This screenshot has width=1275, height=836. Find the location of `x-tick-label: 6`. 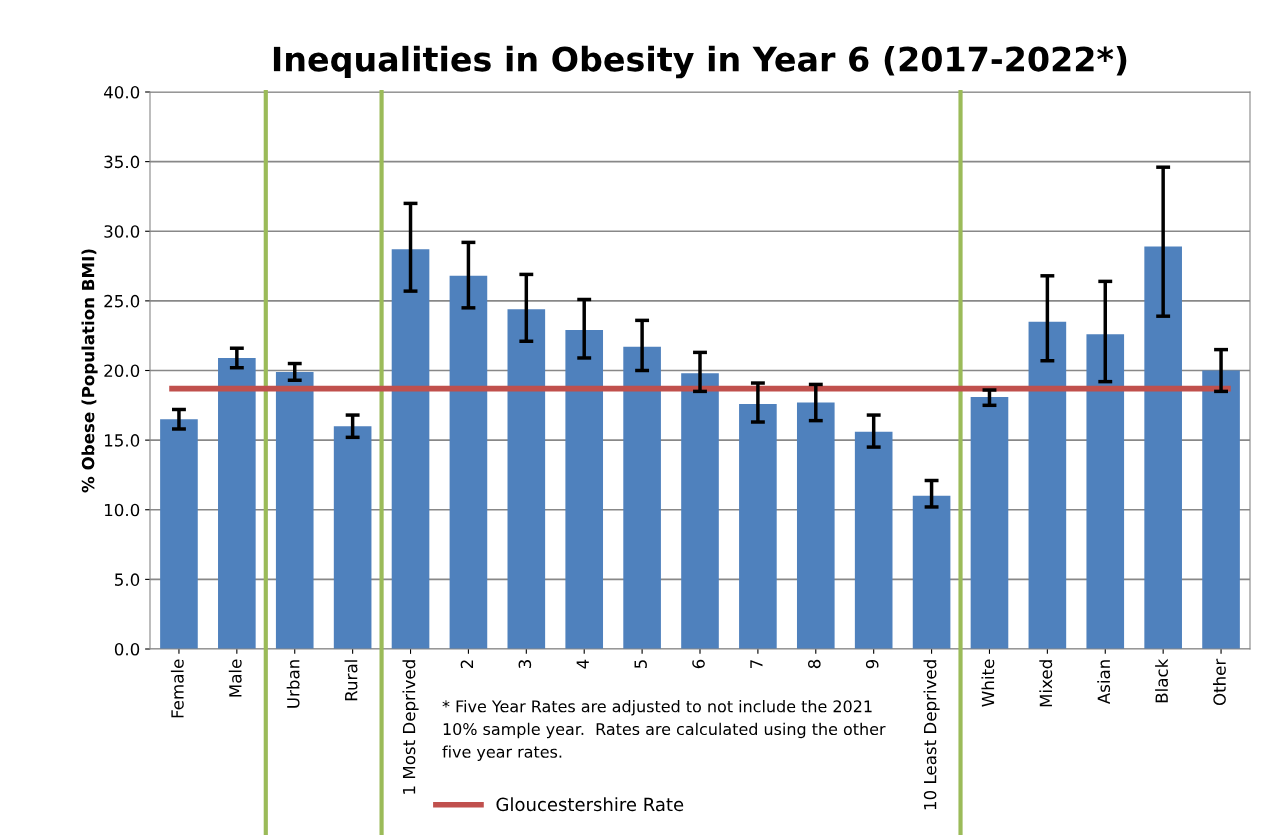

x-tick-label: 6 is located at coordinates (698, 664).